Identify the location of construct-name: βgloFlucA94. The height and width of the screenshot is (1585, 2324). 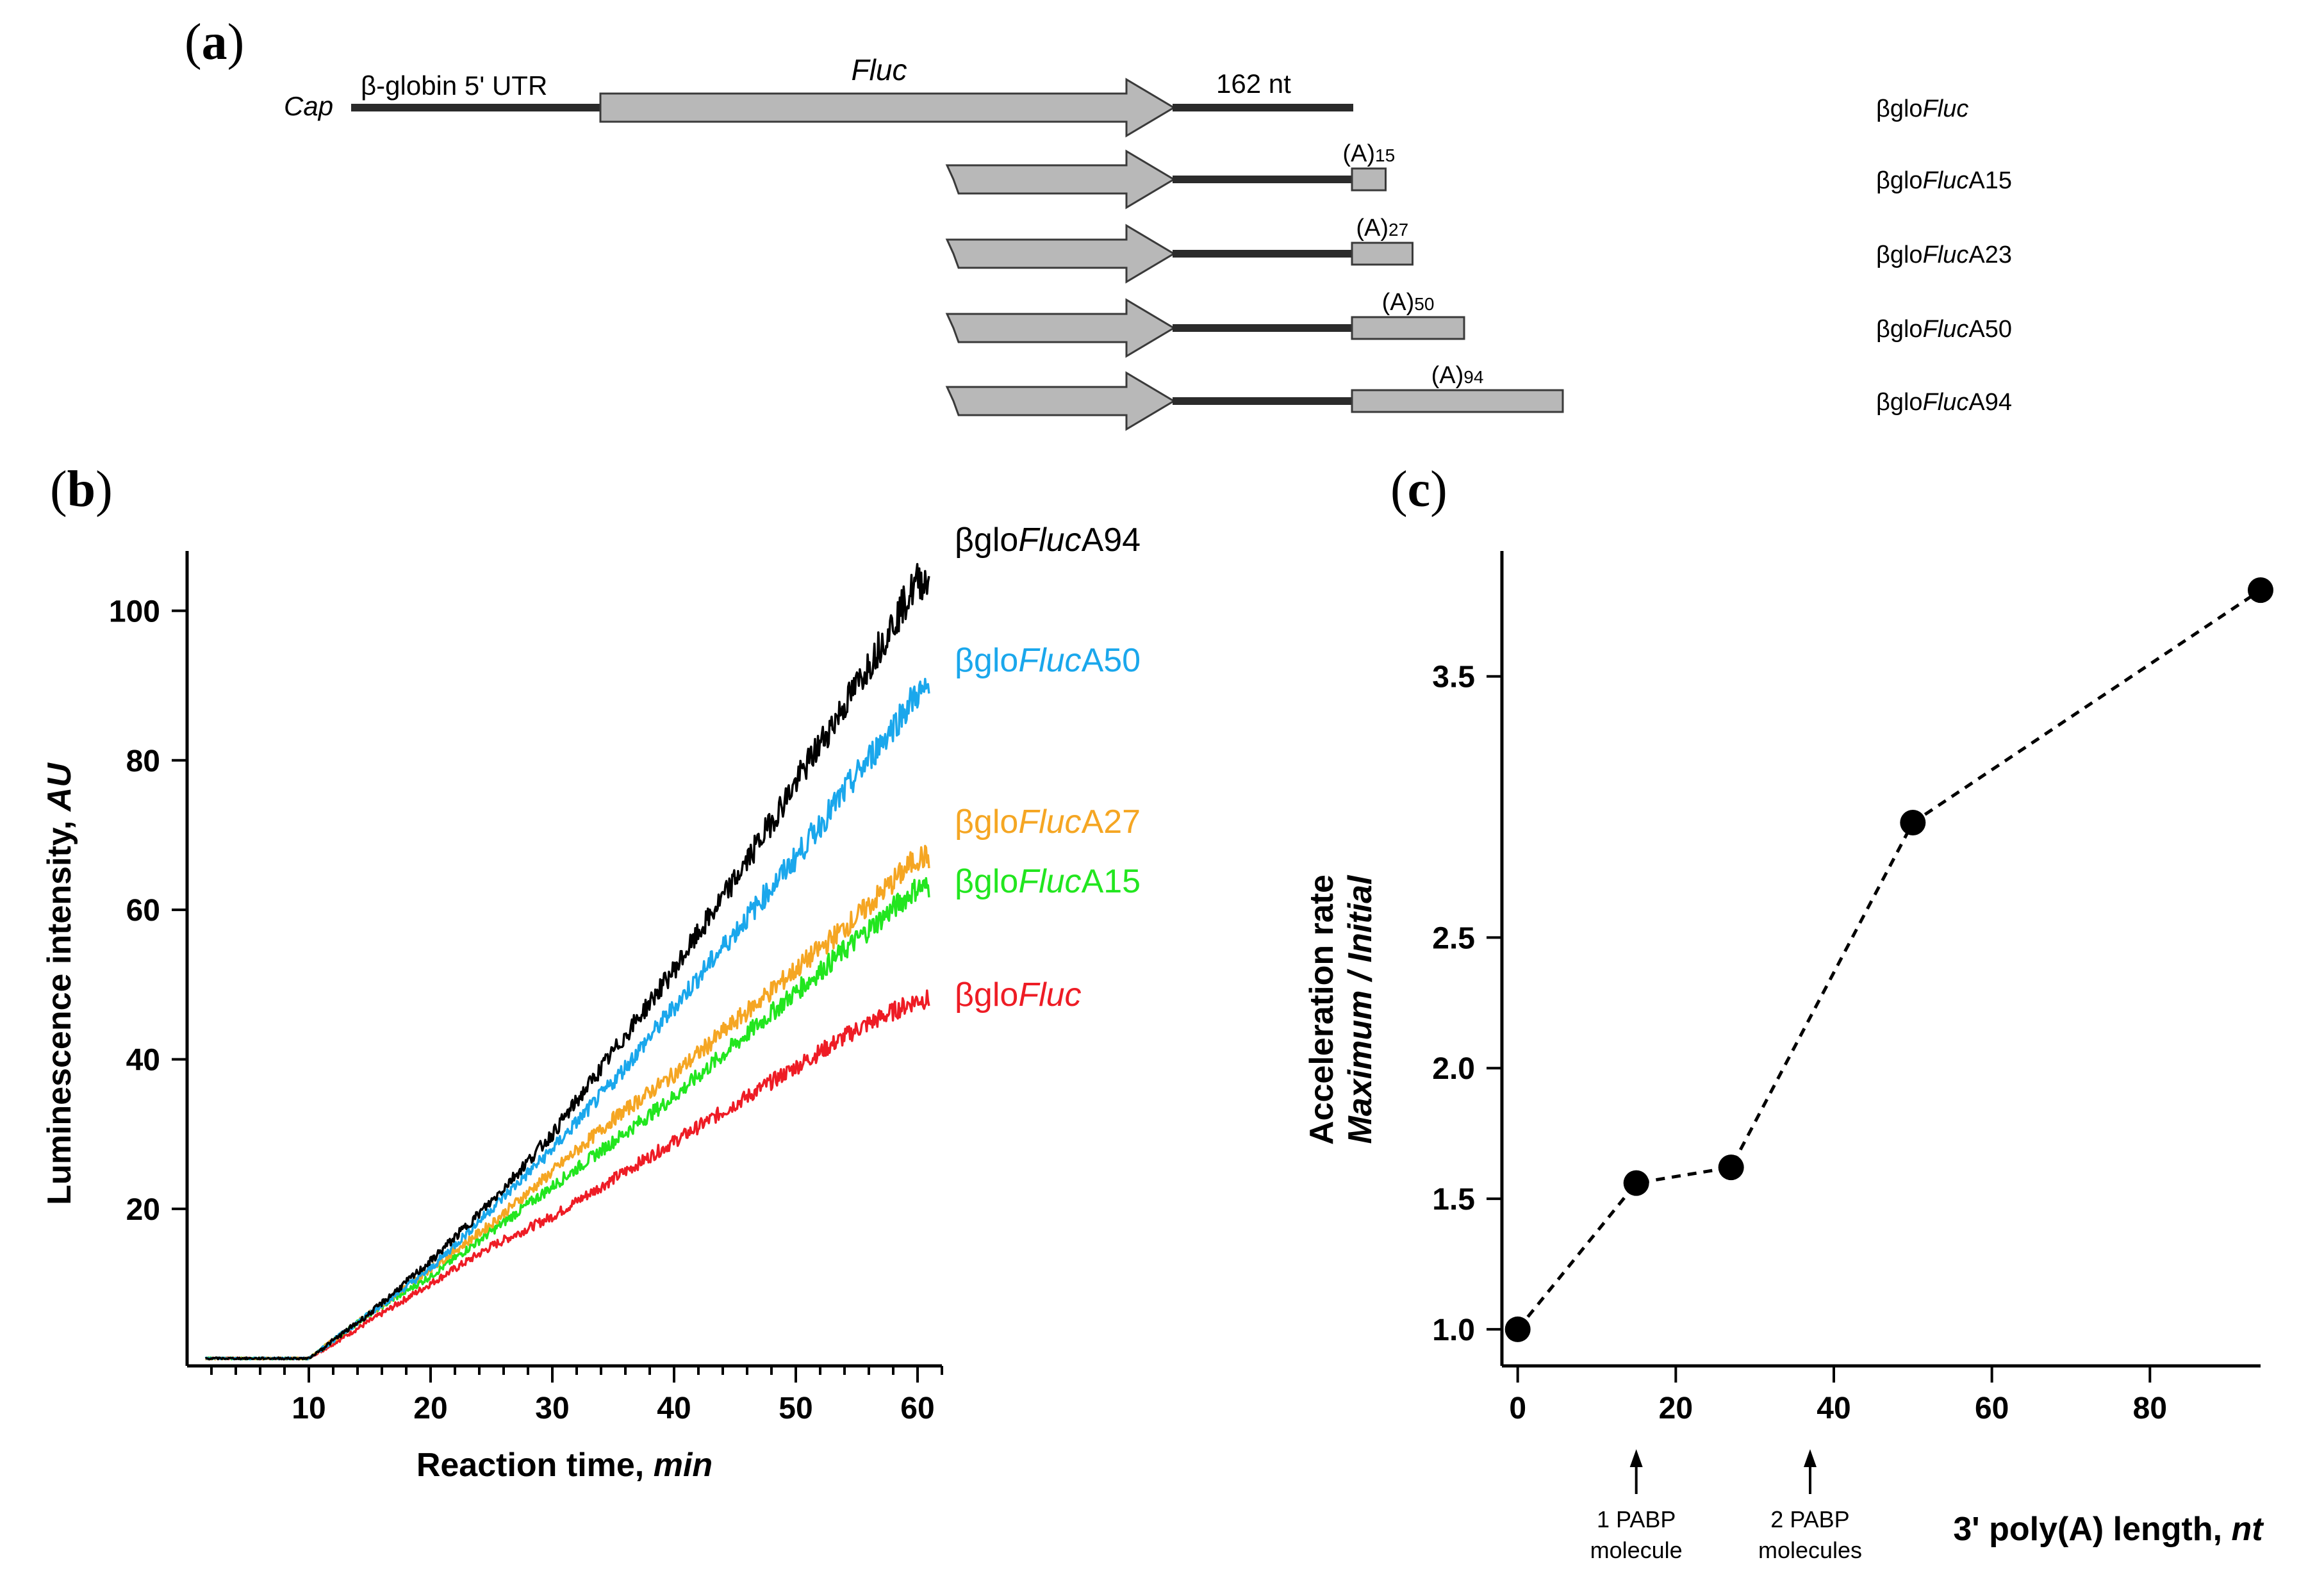
(1944, 403).